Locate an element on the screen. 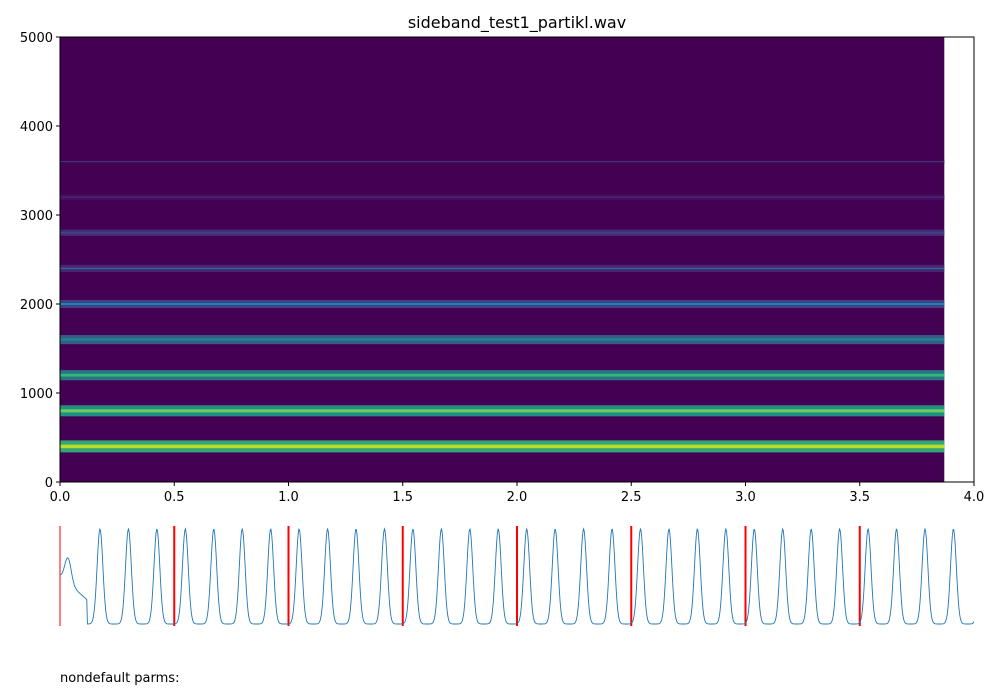  y-tick-label: 1000 is located at coordinates (36, 394).